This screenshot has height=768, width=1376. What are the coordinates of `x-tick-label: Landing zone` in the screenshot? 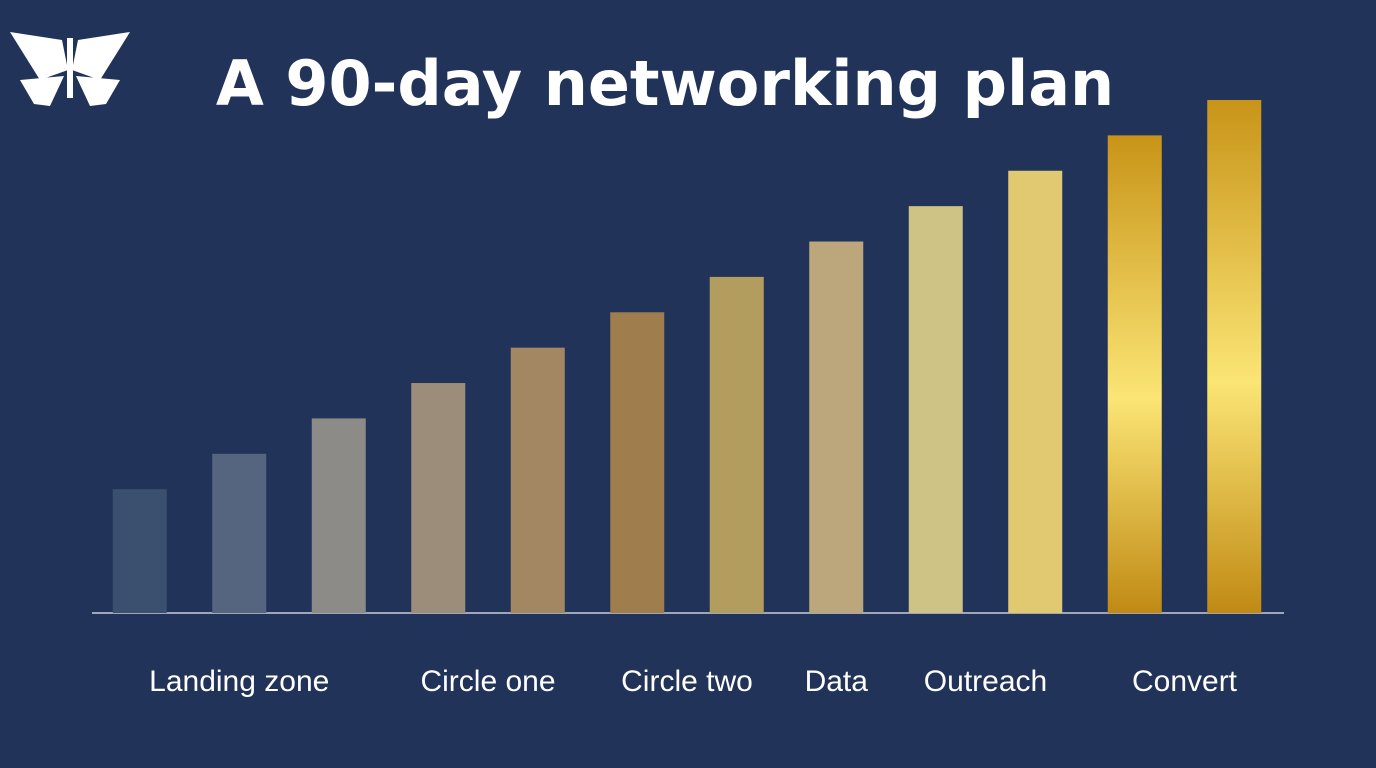 It's located at (239, 681).